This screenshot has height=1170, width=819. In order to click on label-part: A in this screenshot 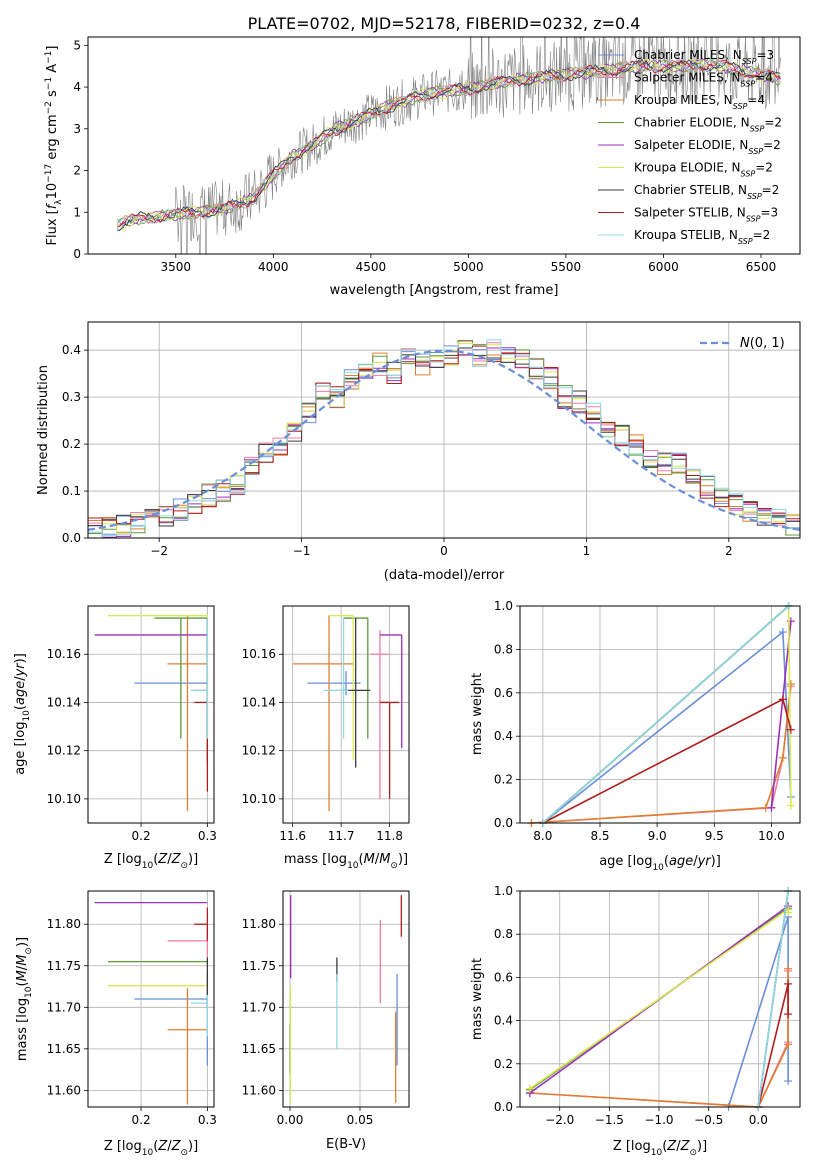, I will do `click(52, 70)`.